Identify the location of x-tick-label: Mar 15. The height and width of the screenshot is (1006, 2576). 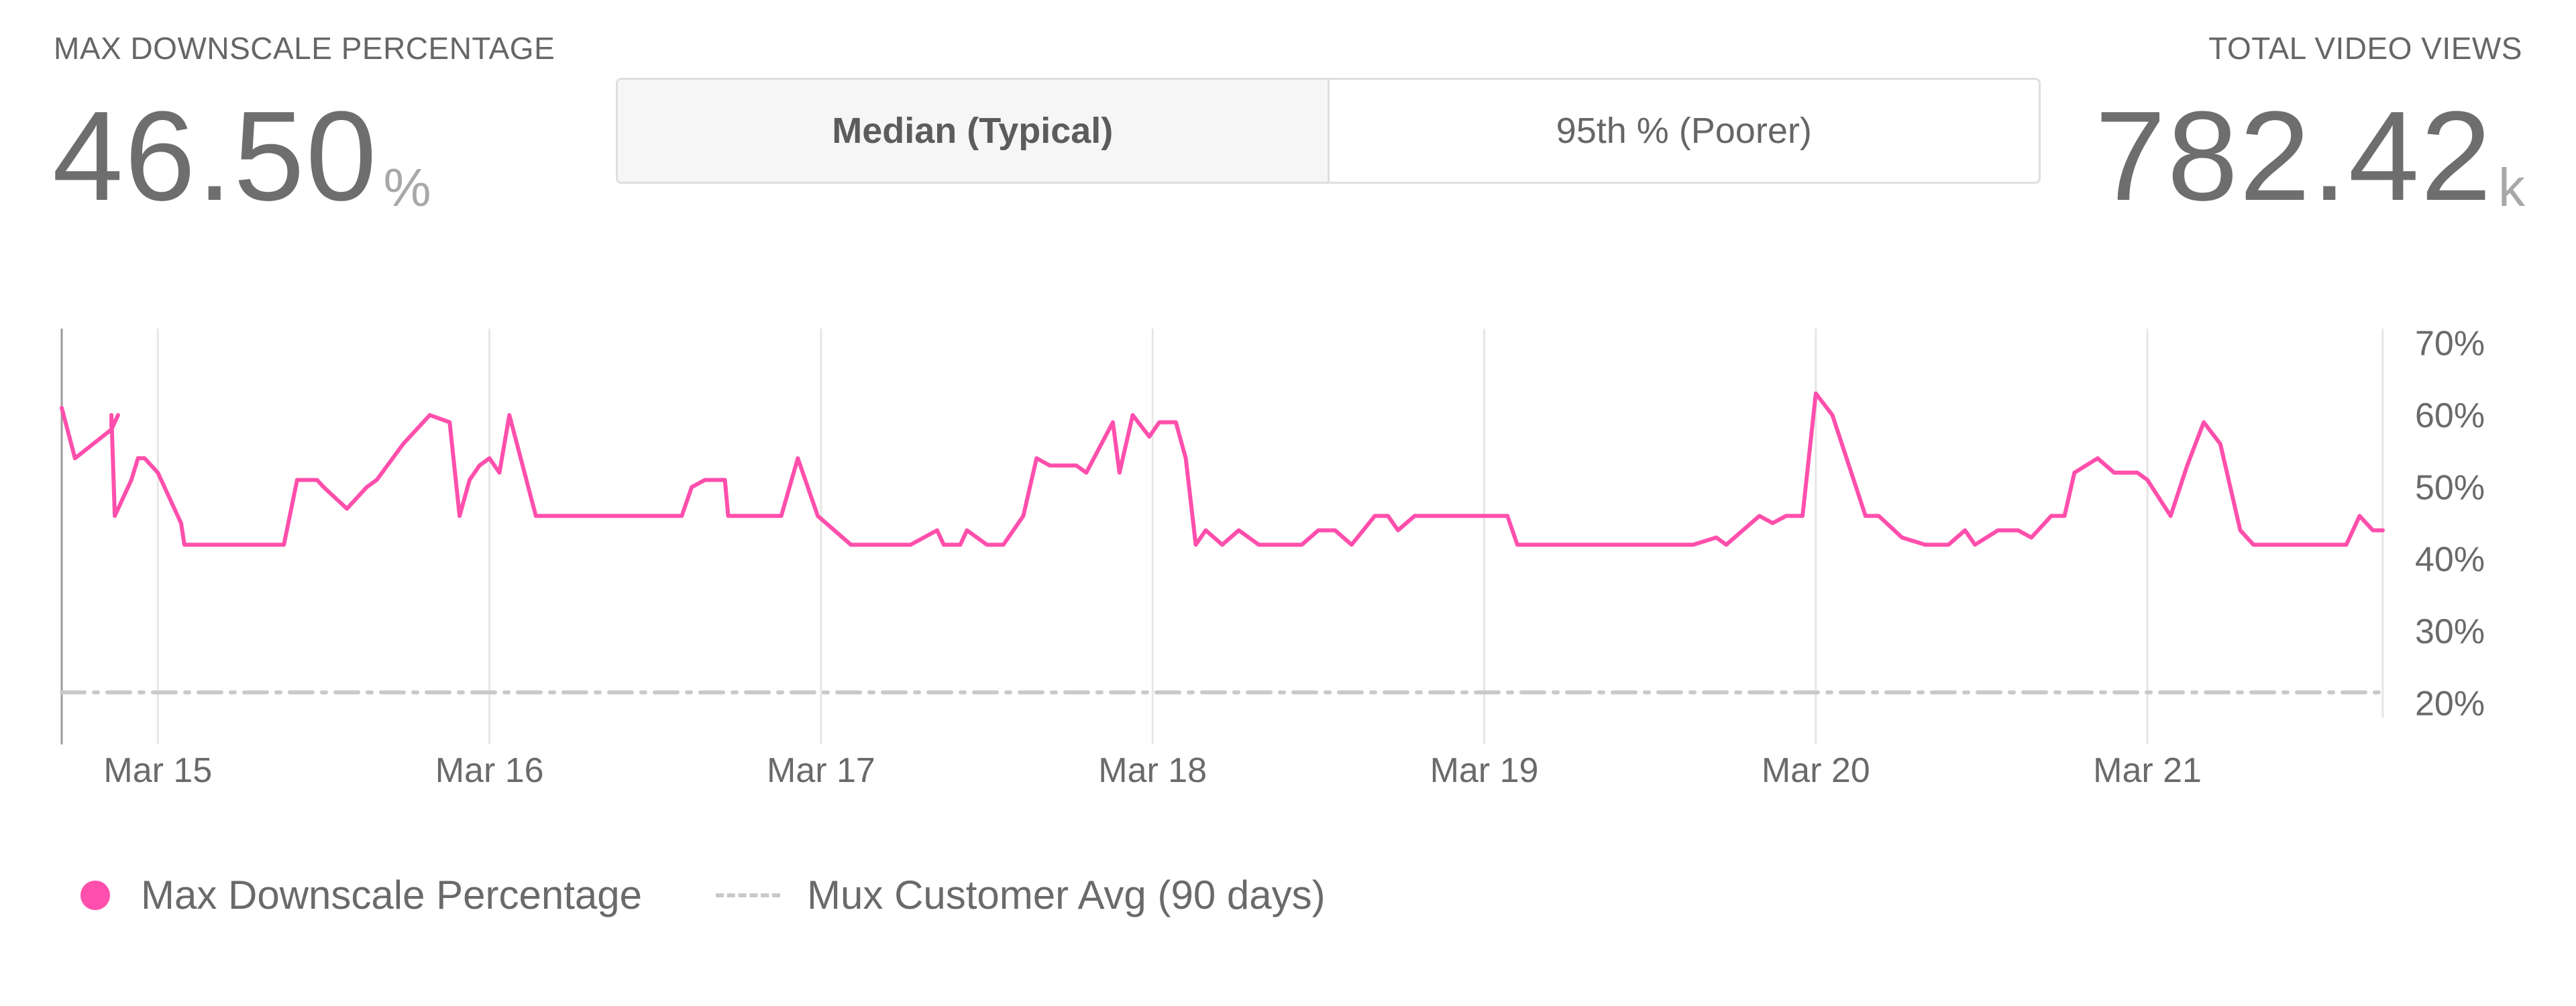
(157, 770).